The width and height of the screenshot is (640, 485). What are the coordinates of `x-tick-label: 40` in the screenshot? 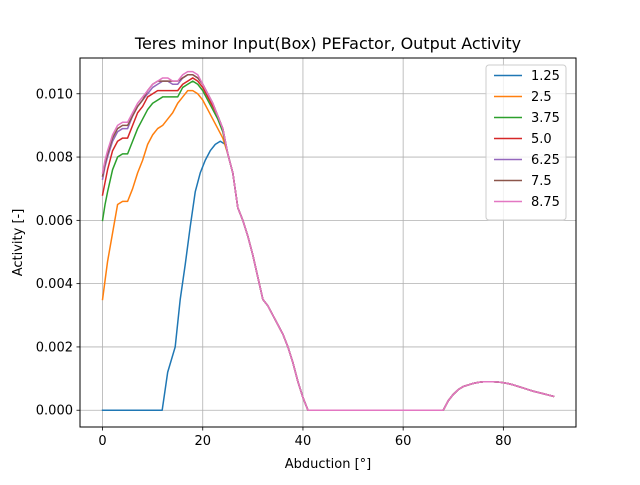 It's located at (303, 441).